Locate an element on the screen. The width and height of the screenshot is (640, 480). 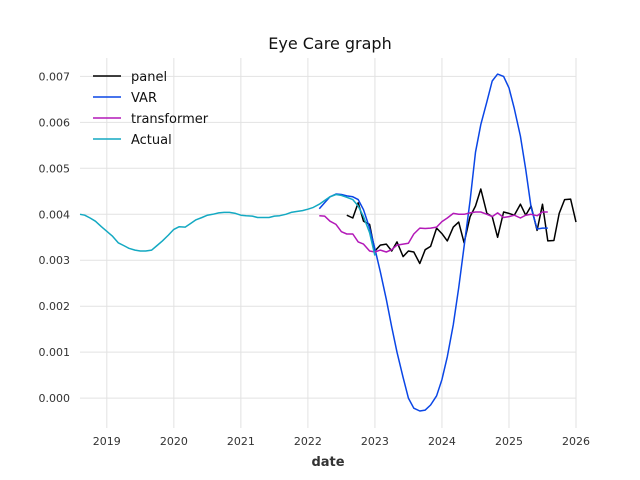
y-tick-label: 0.006 is located at coordinates (55, 122).